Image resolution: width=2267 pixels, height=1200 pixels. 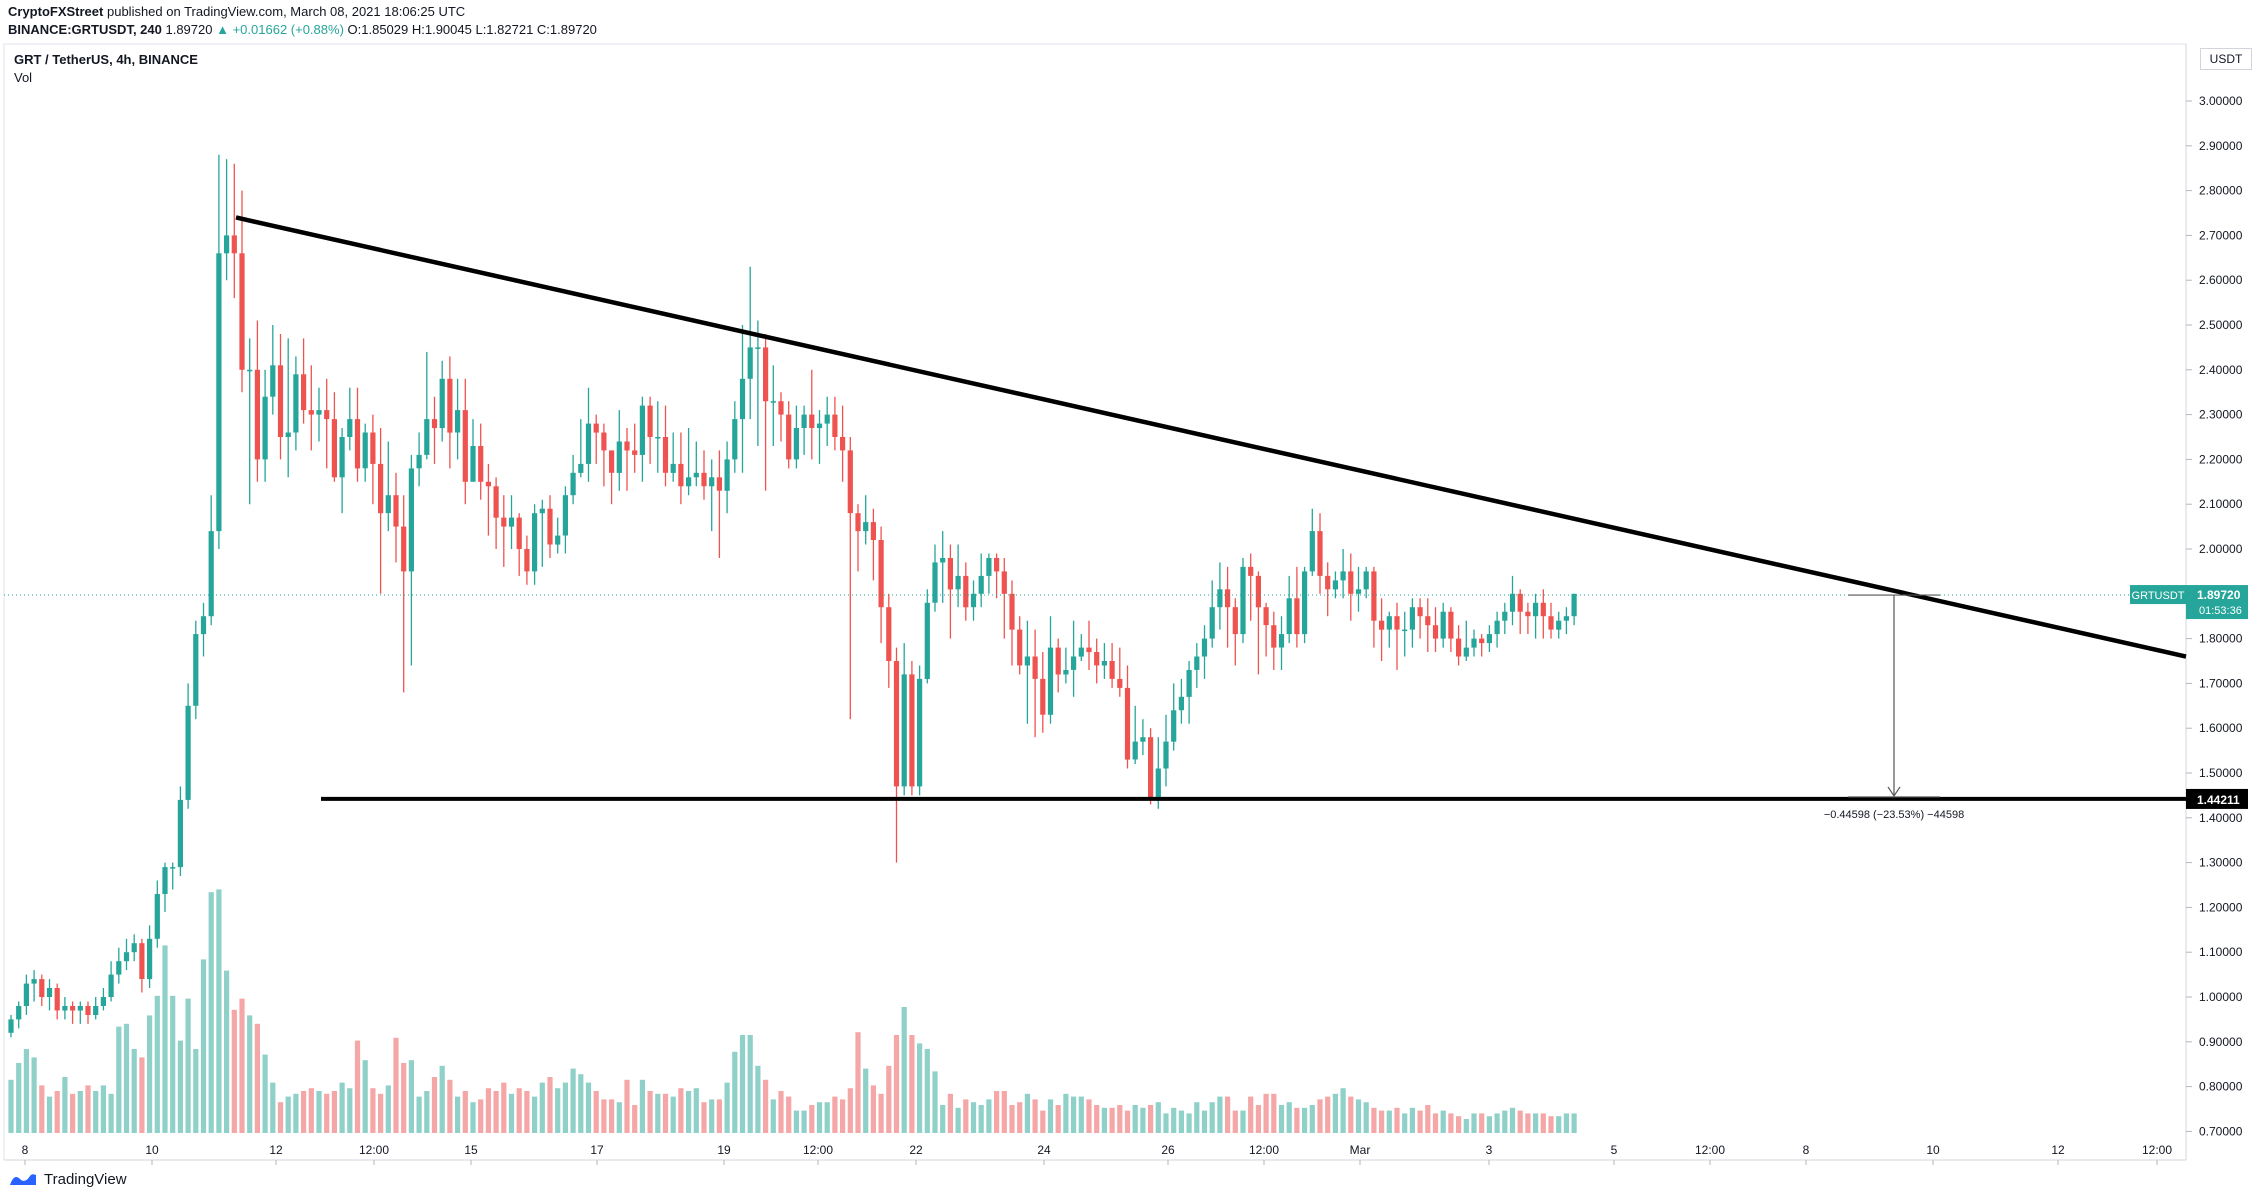 What do you see at coordinates (597, 1150) in the screenshot?
I see `time-tick-label: 17` at bounding box center [597, 1150].